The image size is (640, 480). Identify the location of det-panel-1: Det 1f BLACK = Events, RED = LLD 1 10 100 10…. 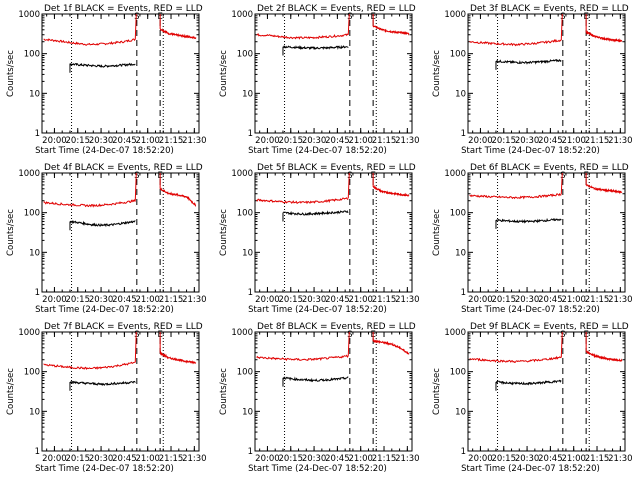
(106, 80).